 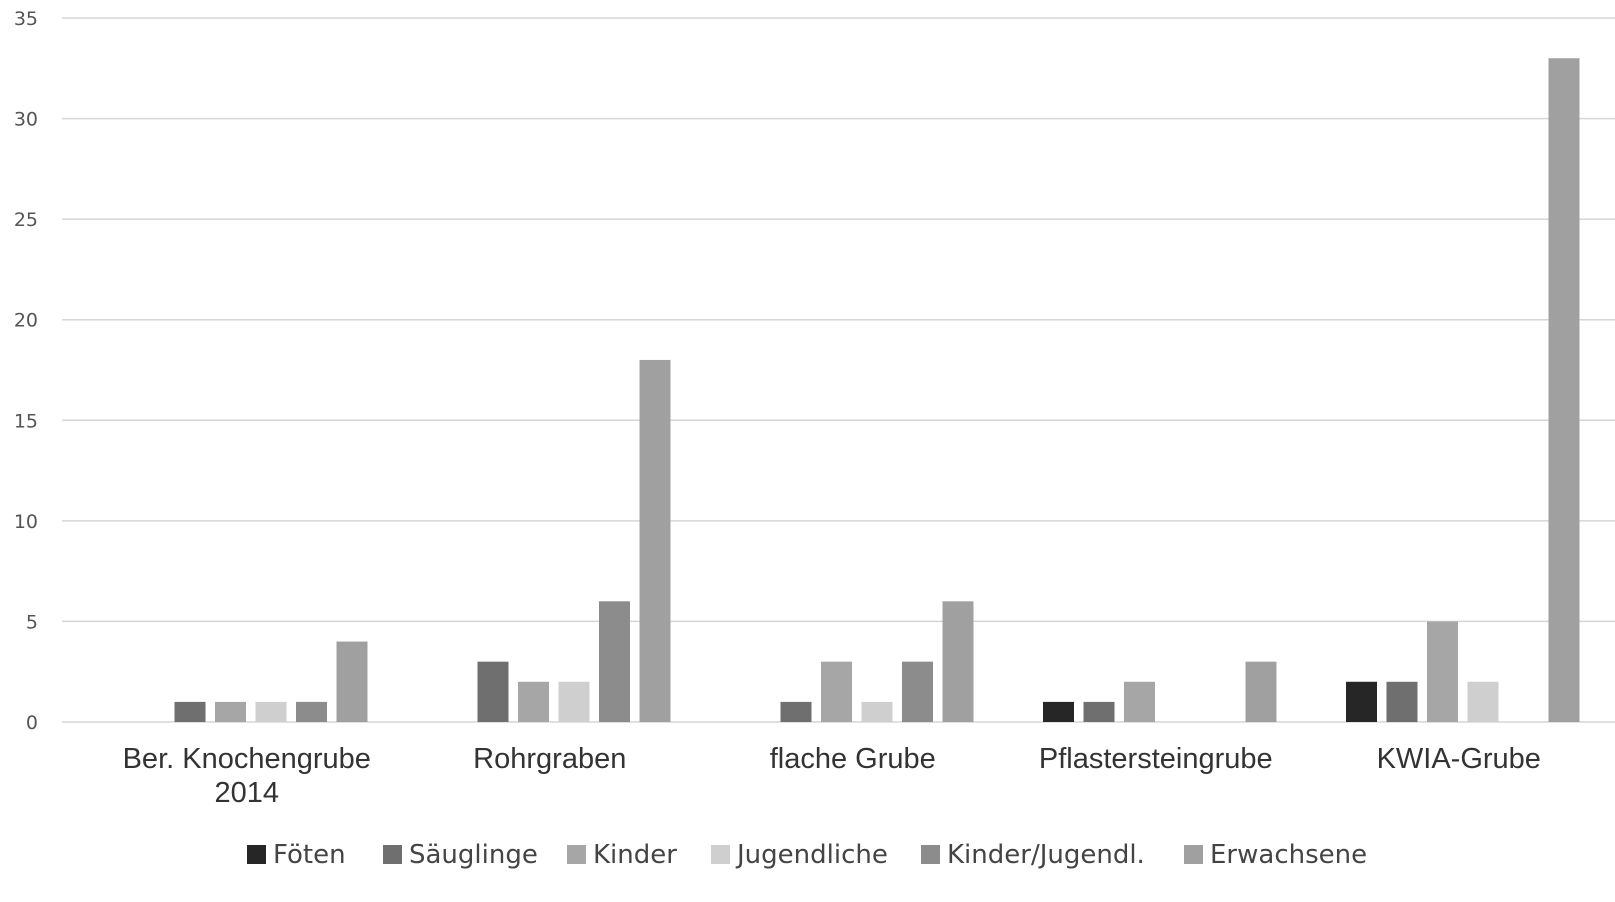 What do you see at coordinates (309, 855) in the screenshot?
I see `legend-label: Föten` at bounding box center [309, 855].